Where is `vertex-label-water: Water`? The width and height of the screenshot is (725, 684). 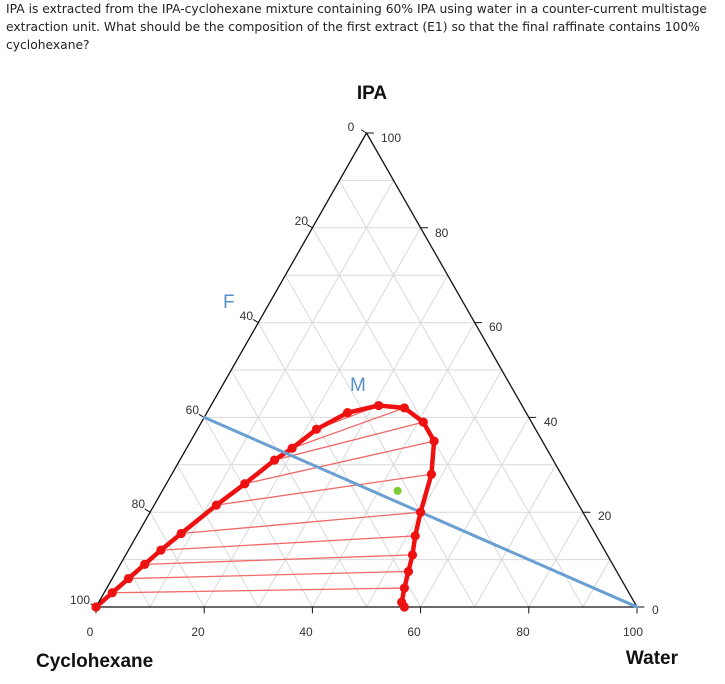
vertex-label-water: Water is located at coordinates (652, 658).